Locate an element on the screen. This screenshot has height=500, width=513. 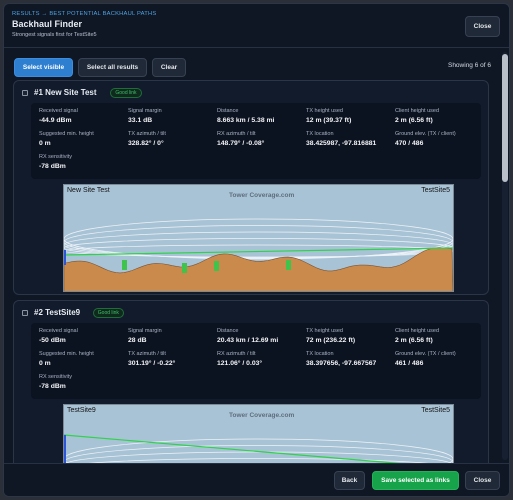
breadcrumb: RESULTS → BEST POTENTIAL BACKHAUL PATHS is located at coordinates (84, 14).